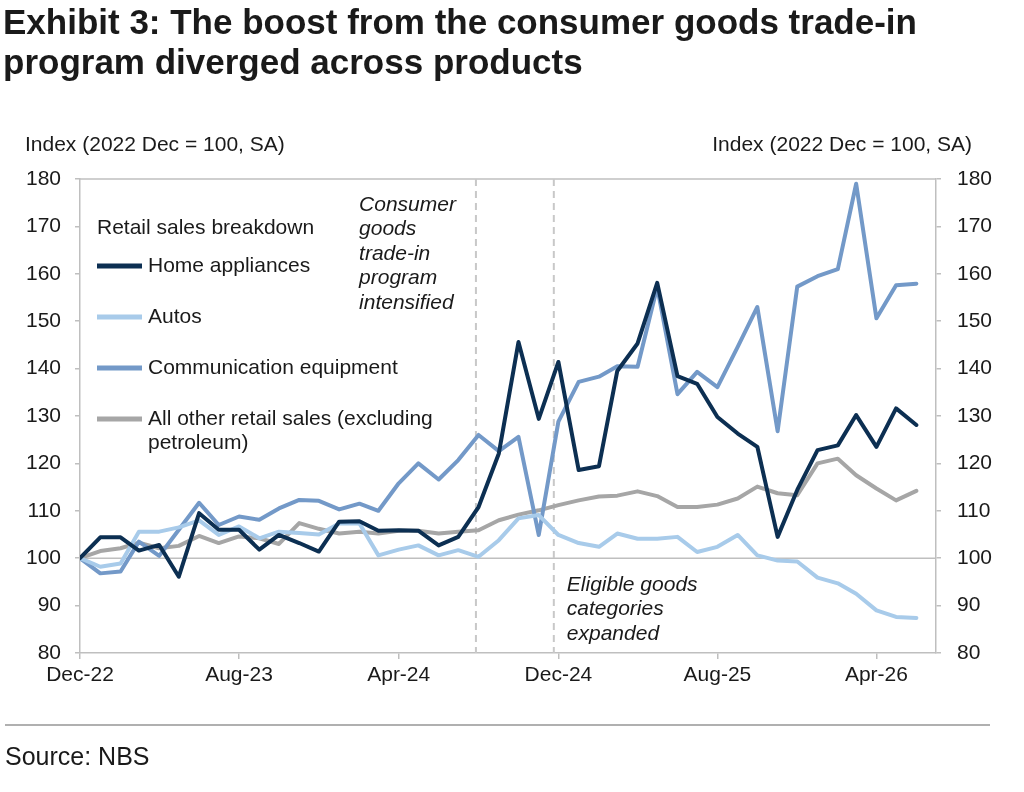 This screenshot has width=1024, height=792. I want to click on ref-line-label: Consumer goods trade-in program intensified, so click(407, 252).